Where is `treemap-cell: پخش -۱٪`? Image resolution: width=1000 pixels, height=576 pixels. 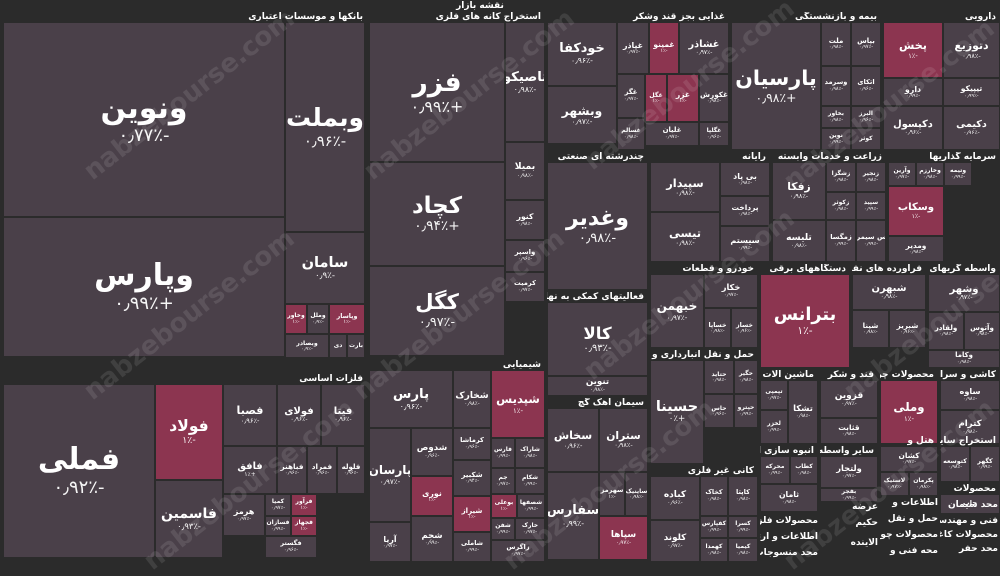 treemap-cell: پخش -۱٪ is located at coordinates (913, 50).